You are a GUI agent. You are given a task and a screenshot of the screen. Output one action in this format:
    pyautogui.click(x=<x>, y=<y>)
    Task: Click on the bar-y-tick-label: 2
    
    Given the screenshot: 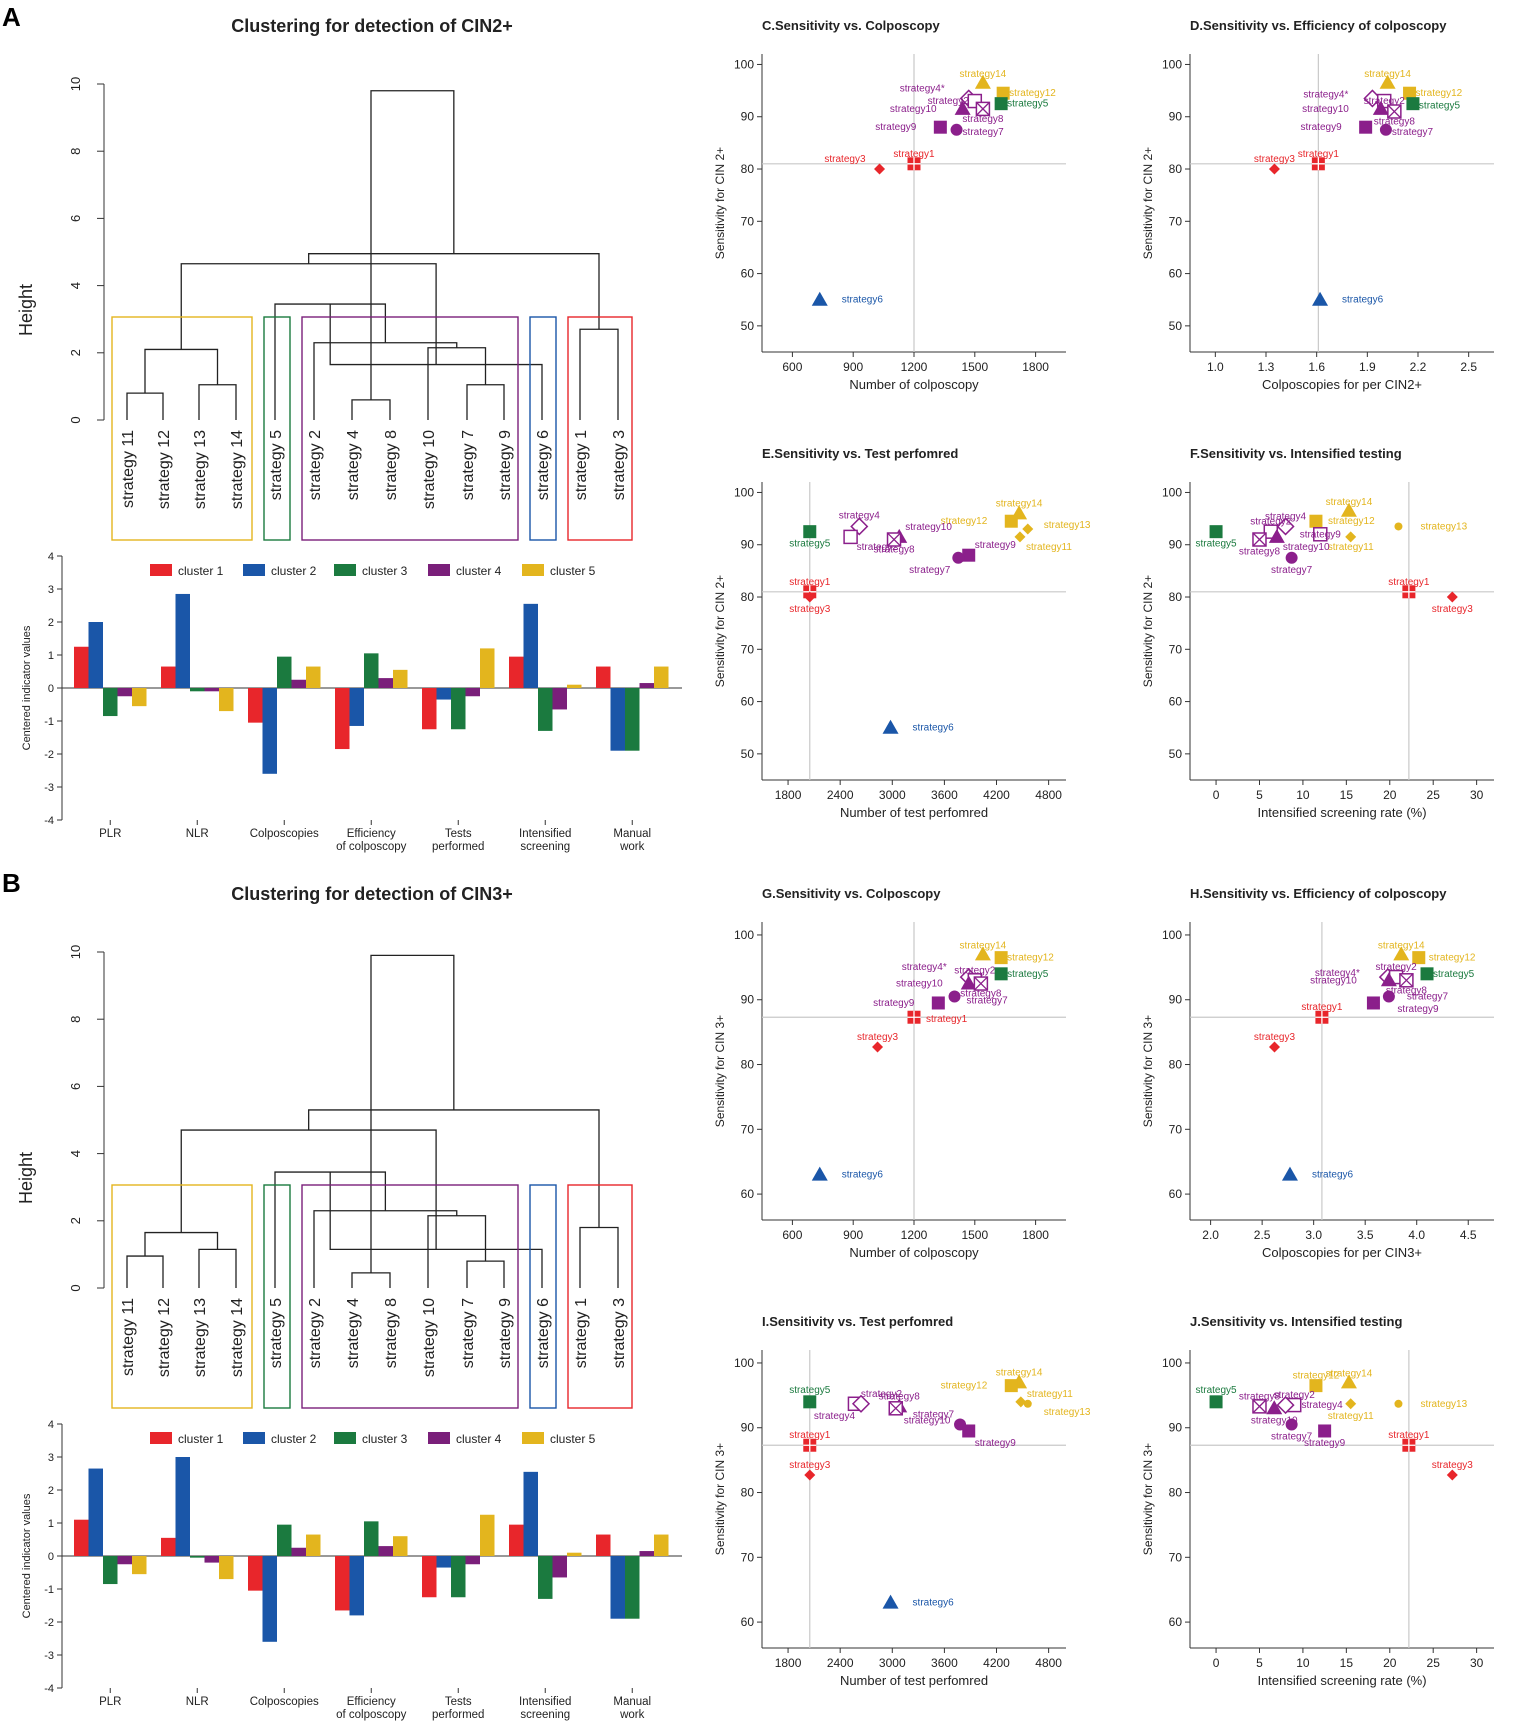 What is the action you would take?
    pyautogui.click(x=51, y=1491)
    